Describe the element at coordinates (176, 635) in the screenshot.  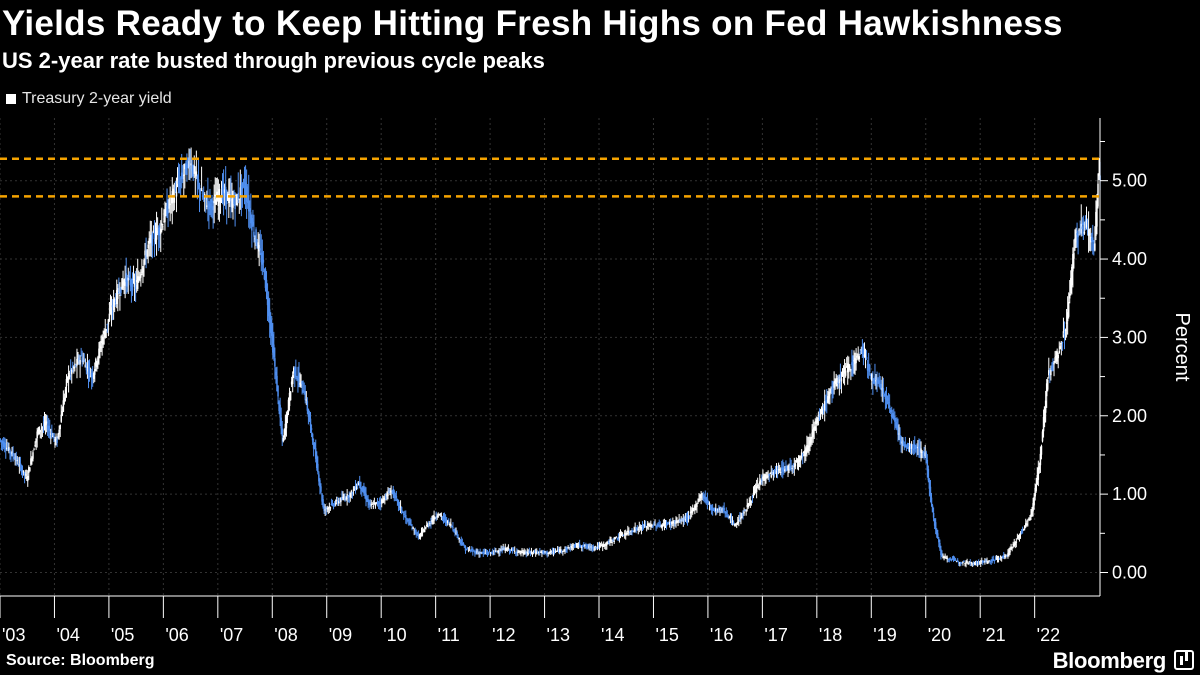
I see `x-tick-label: '06` at that location.